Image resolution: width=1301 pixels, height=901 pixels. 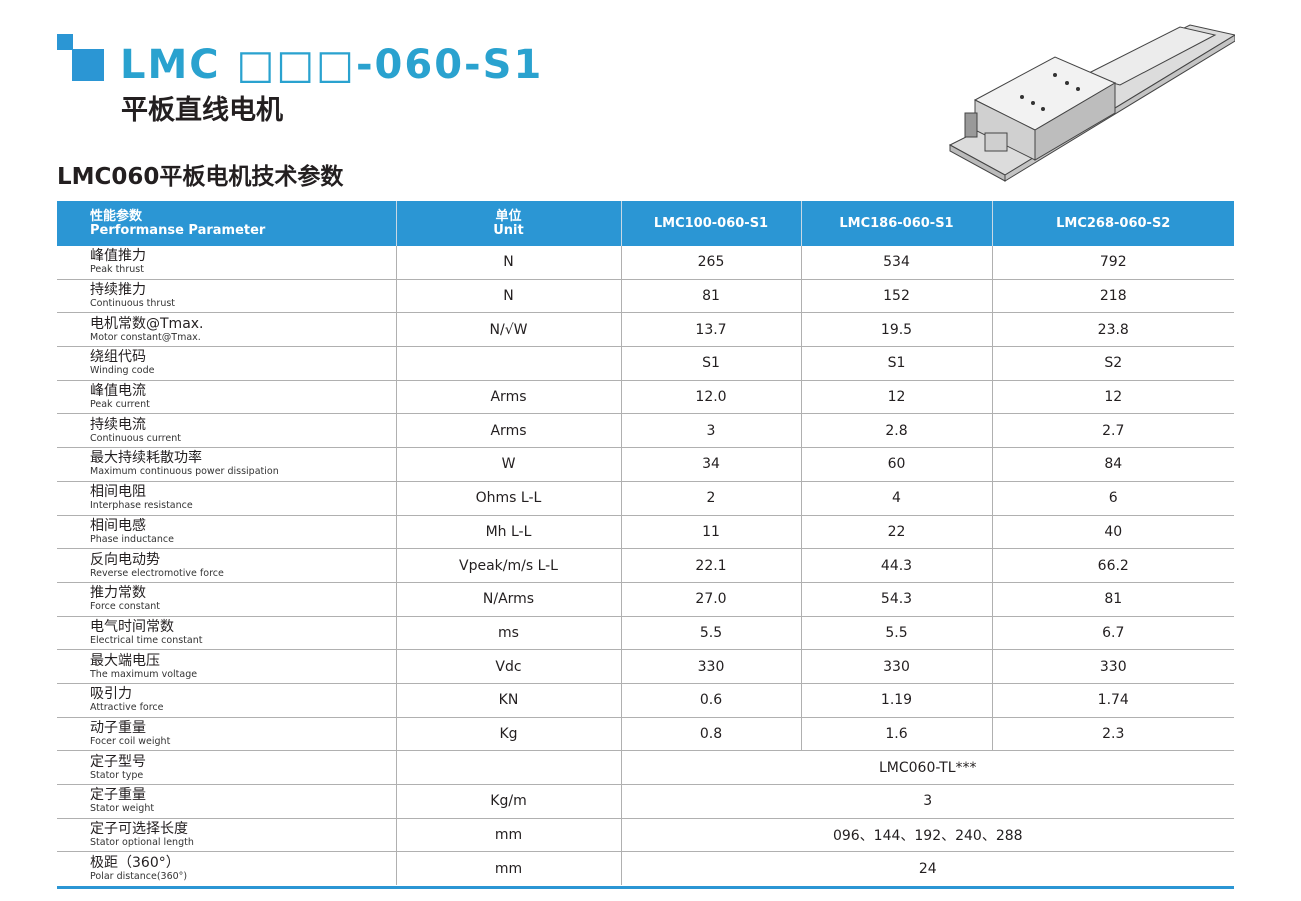 I want to click on header-parameter: 性能参数 Performanse Parameter, so click(x=226, y=223).